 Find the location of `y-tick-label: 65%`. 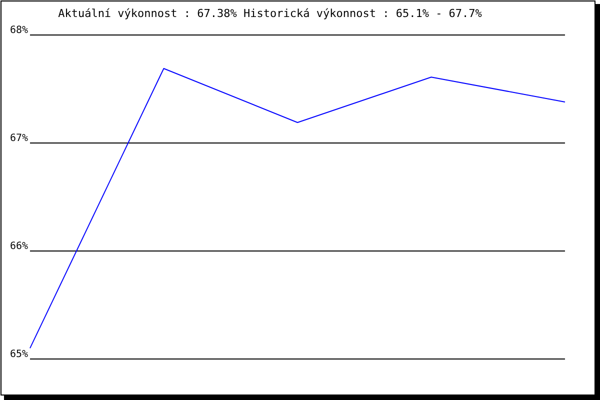

y-tick-label: 65% is located at coordinates (19, 354).